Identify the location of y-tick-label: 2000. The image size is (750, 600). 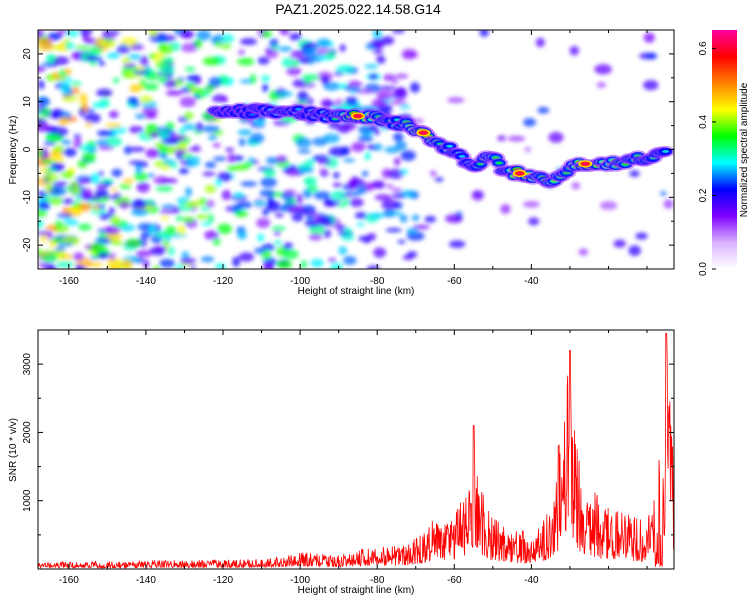
(27, 432).